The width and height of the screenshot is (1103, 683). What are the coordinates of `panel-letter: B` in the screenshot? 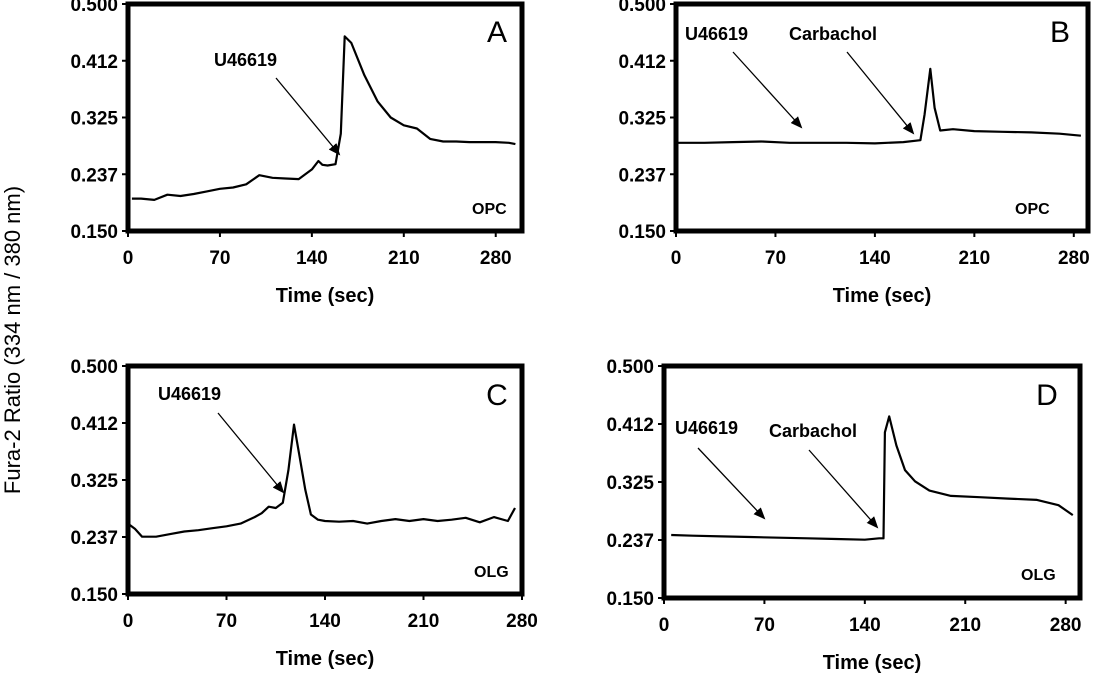 It's located at (1060, 32).